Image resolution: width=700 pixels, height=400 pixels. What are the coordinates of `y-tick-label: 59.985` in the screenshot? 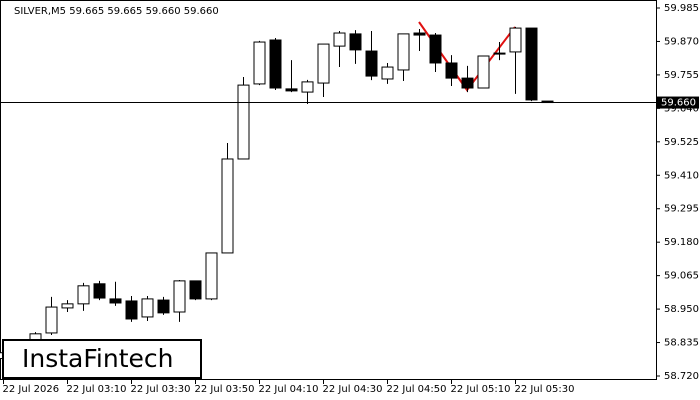 It's located at (681, 8).